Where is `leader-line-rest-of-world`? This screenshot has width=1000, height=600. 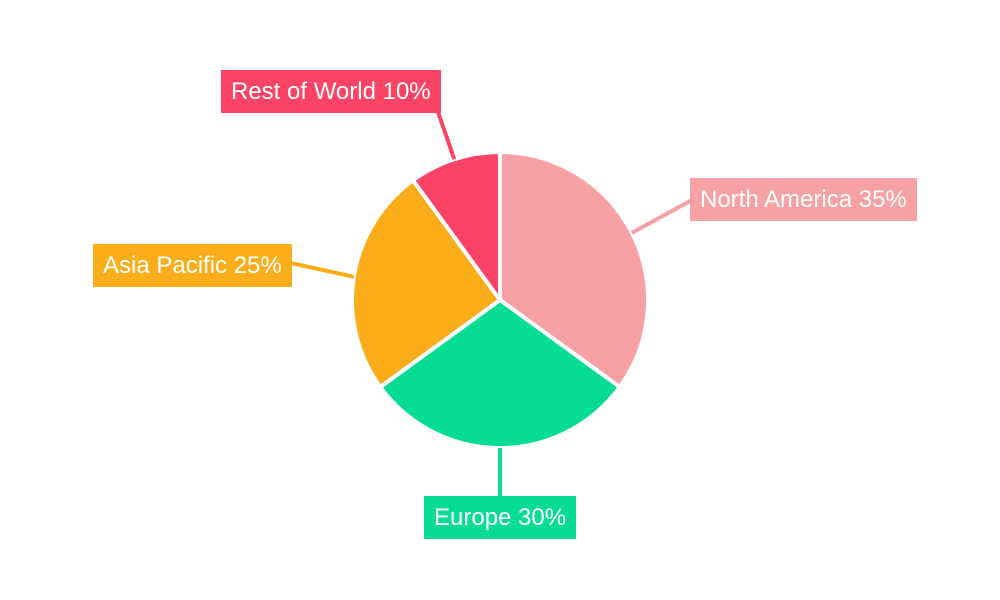
leader-line-rest-of-world is located at coordinates (446, 135).